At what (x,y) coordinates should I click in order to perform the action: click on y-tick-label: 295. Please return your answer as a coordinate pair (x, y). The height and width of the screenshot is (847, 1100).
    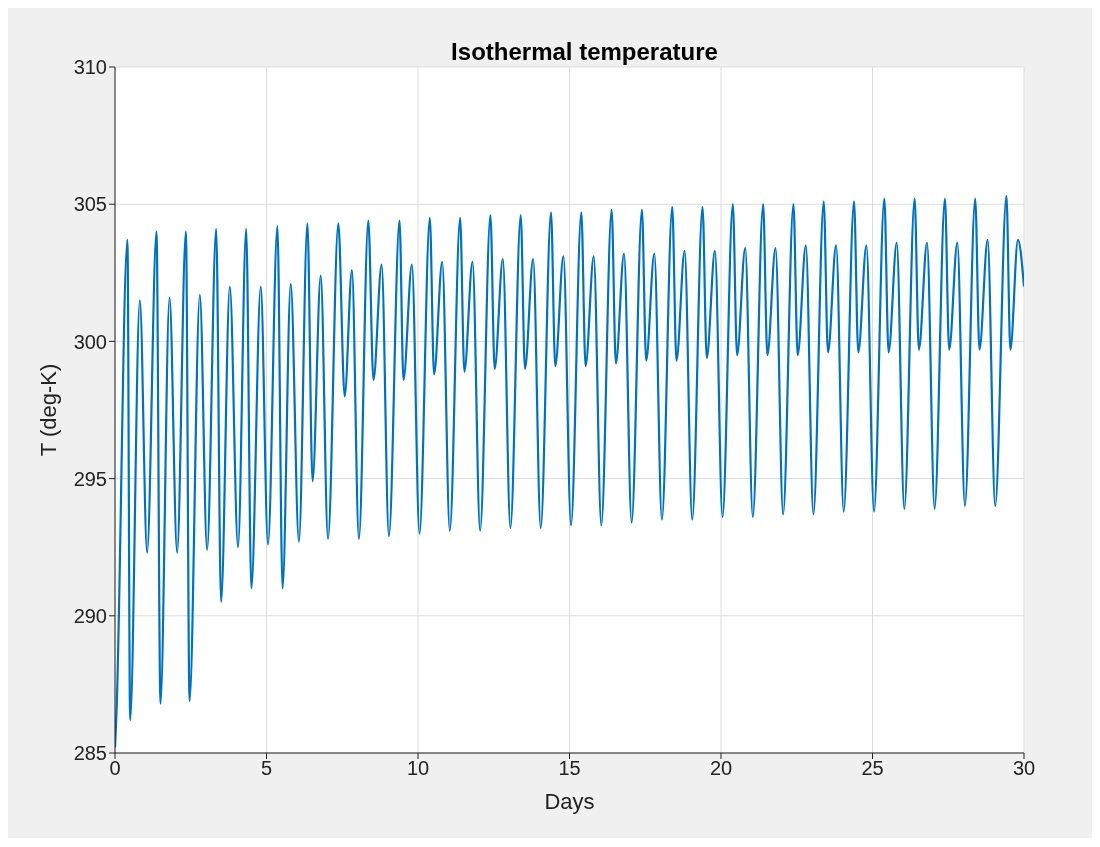
    Looking at the image, I should click on (90, 478).